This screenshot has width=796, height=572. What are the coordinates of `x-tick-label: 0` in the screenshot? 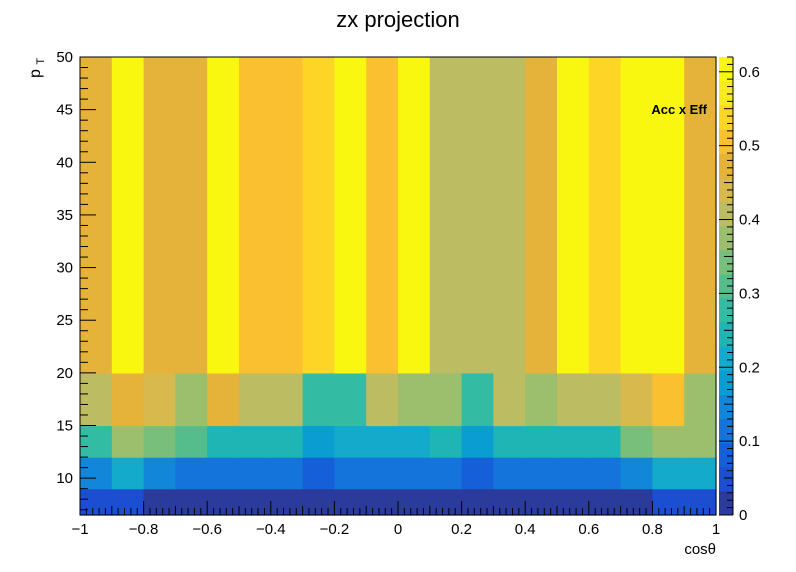 It's located at (398, 529).